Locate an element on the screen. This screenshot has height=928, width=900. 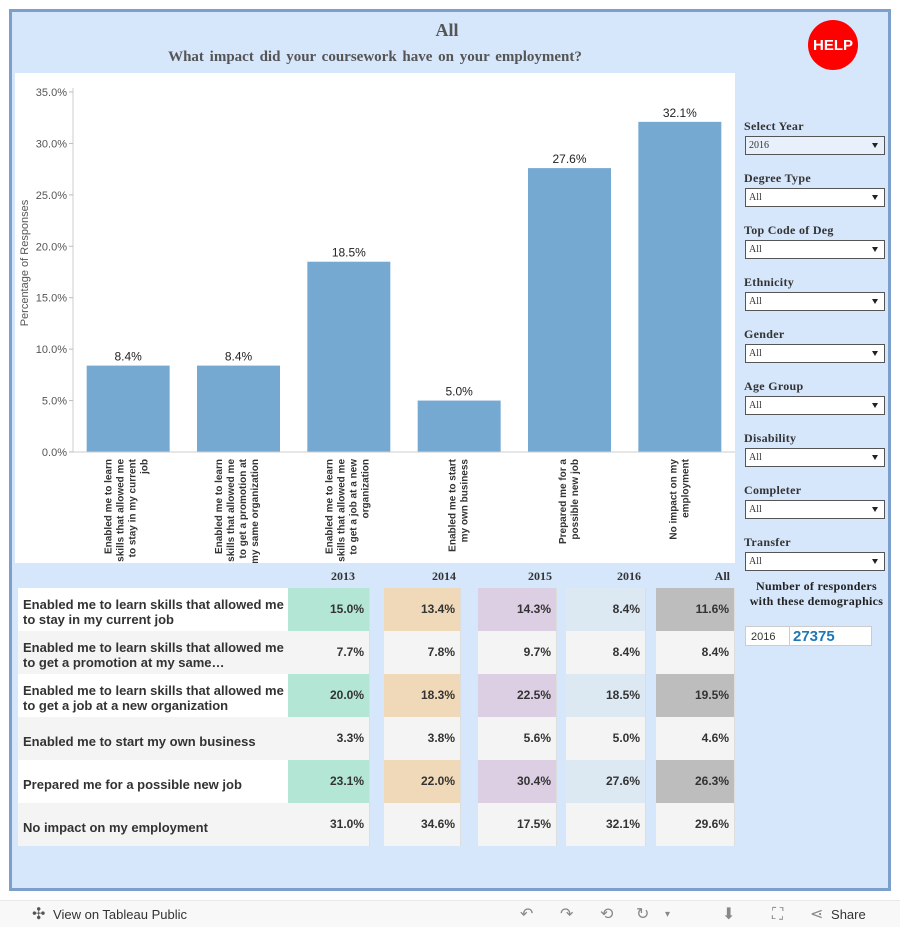
table-cell: 31.0% is located at coordinates (329, 824).